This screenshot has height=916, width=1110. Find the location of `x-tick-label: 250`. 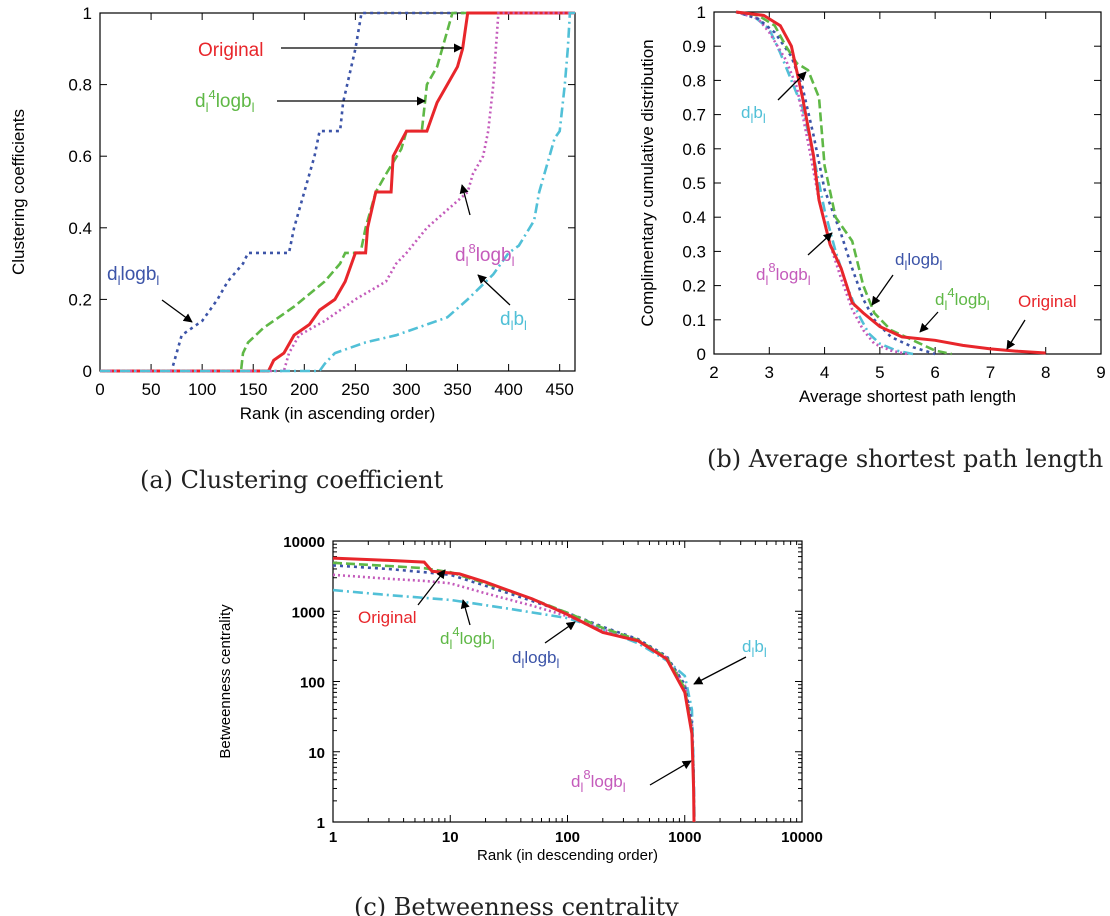

x-tick-label: 250 is located at coordinates (355, 389).